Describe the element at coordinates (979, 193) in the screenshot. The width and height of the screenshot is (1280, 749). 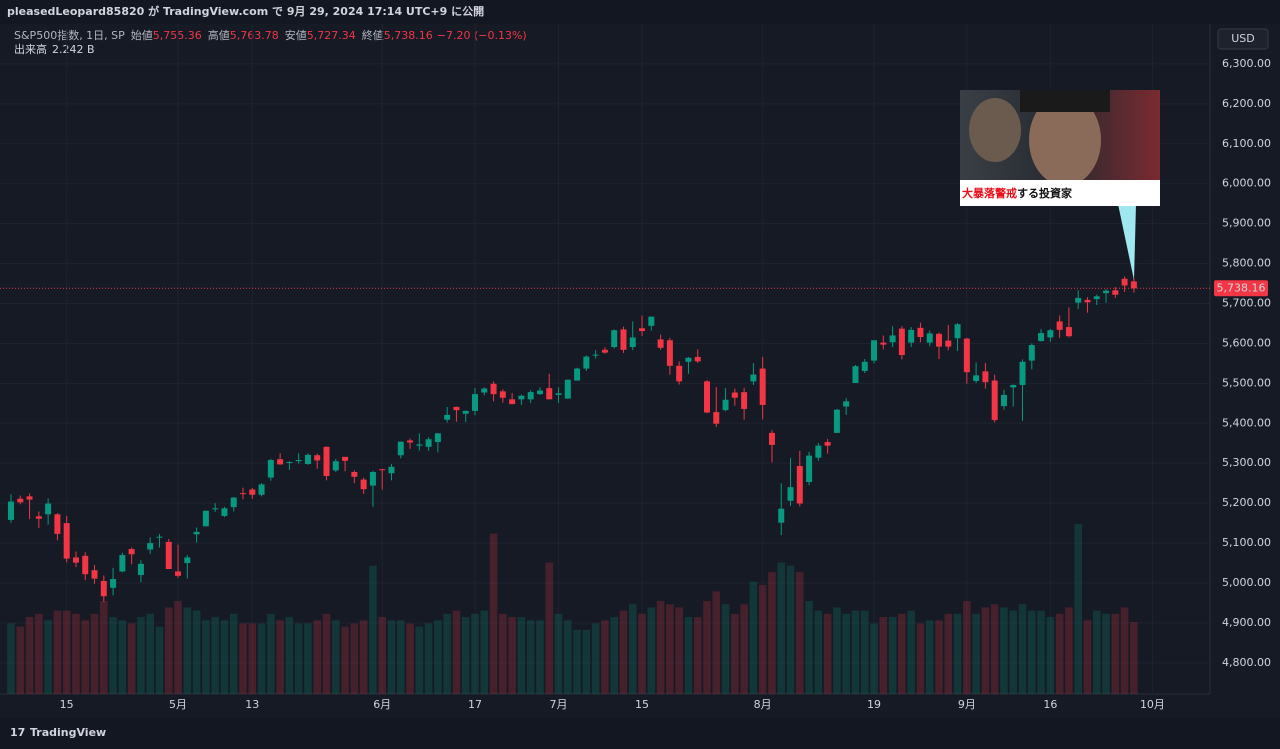
I see `caption-part: 大暴落` at that location.